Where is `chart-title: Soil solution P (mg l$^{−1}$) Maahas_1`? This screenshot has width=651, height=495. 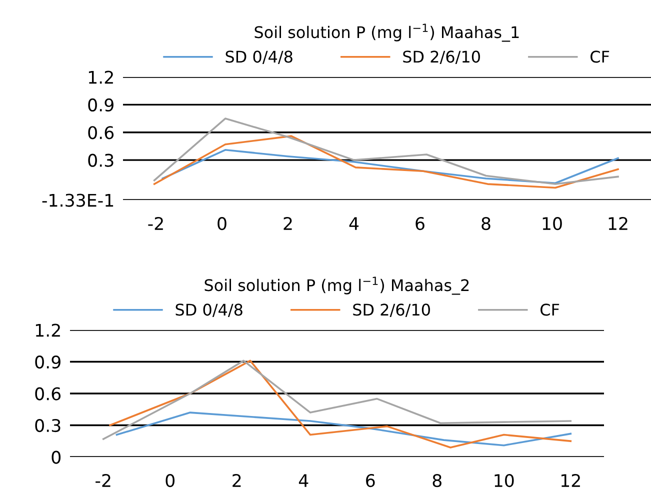
chart-title: Soil solution P (mg l$^{−1}$) Maahas_1 is located at coordinates (386, 33).